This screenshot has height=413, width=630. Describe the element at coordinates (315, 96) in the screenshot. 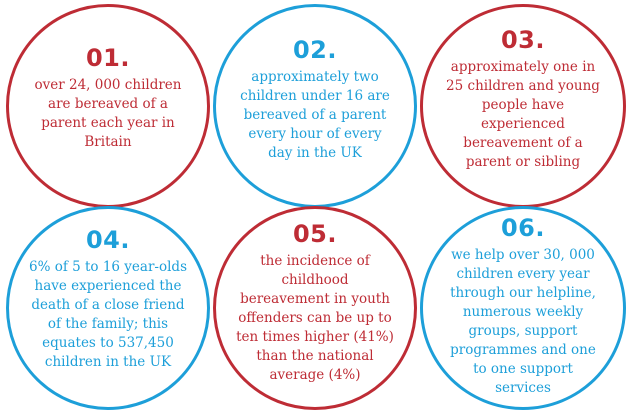

I see `fact-line: children under 16 are` at that location.